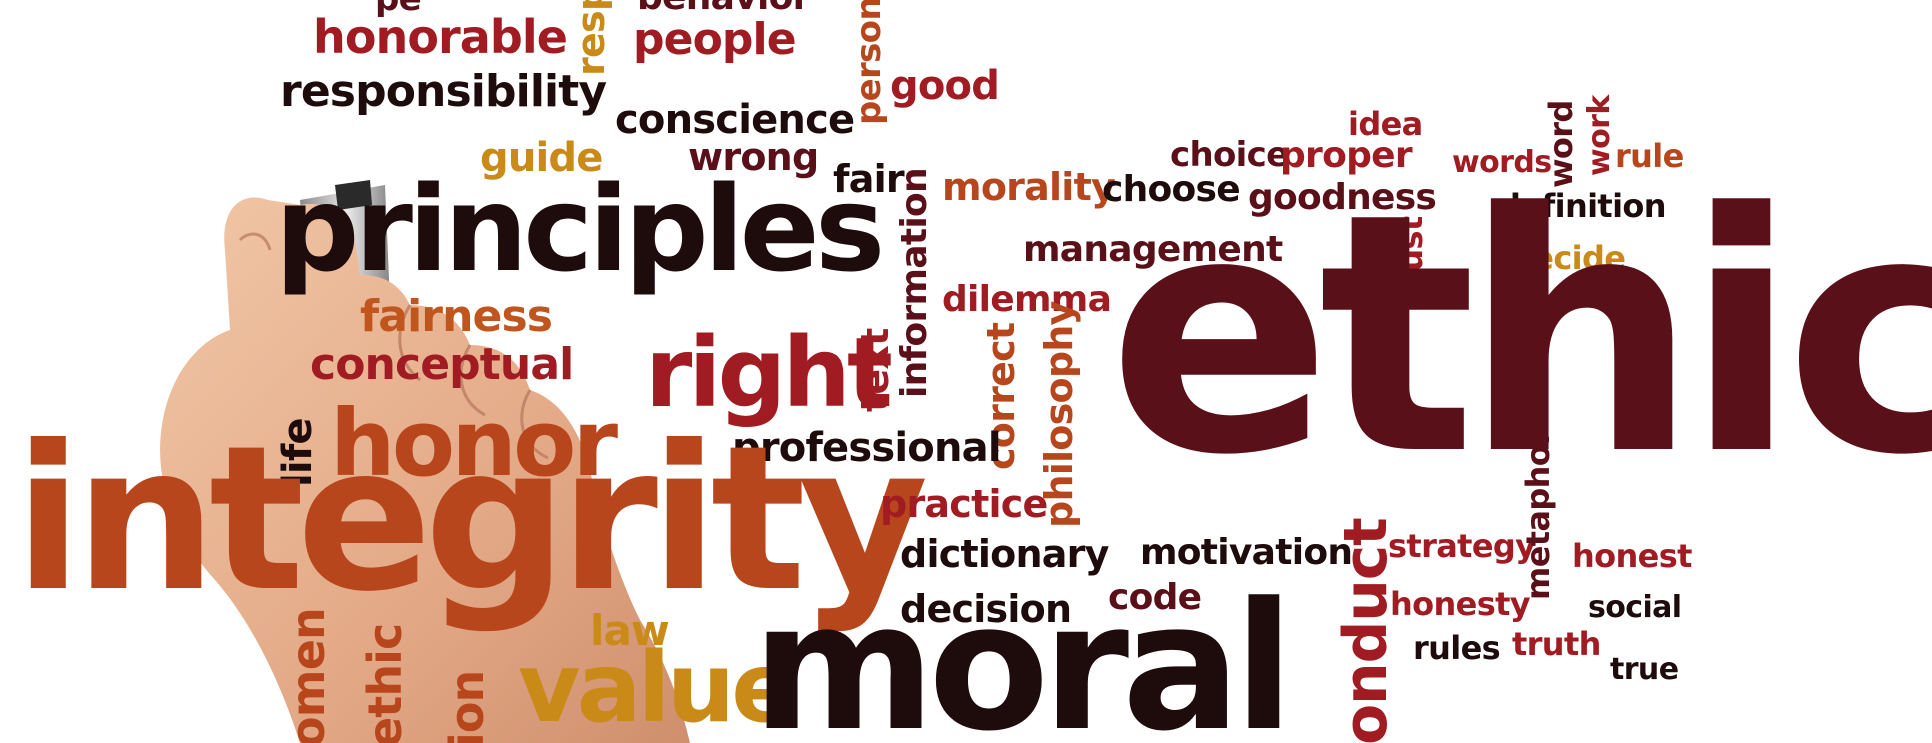  Describe the element at coordinates (474, 443) in the screenshot. I see `word-honor: honor` at that location.